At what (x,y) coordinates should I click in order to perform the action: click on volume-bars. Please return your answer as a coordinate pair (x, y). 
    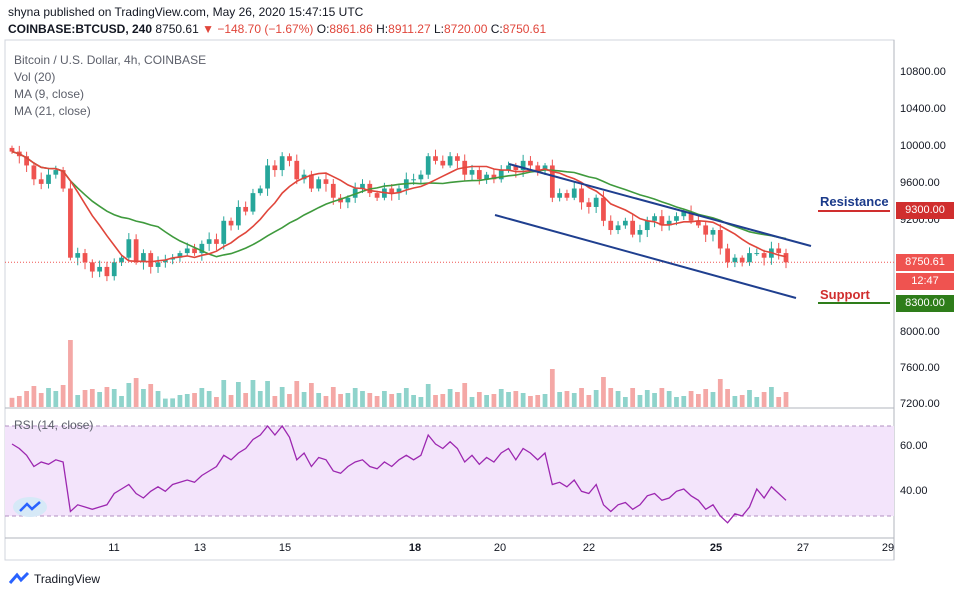
    Looking at the image, I should click on (399, 373).